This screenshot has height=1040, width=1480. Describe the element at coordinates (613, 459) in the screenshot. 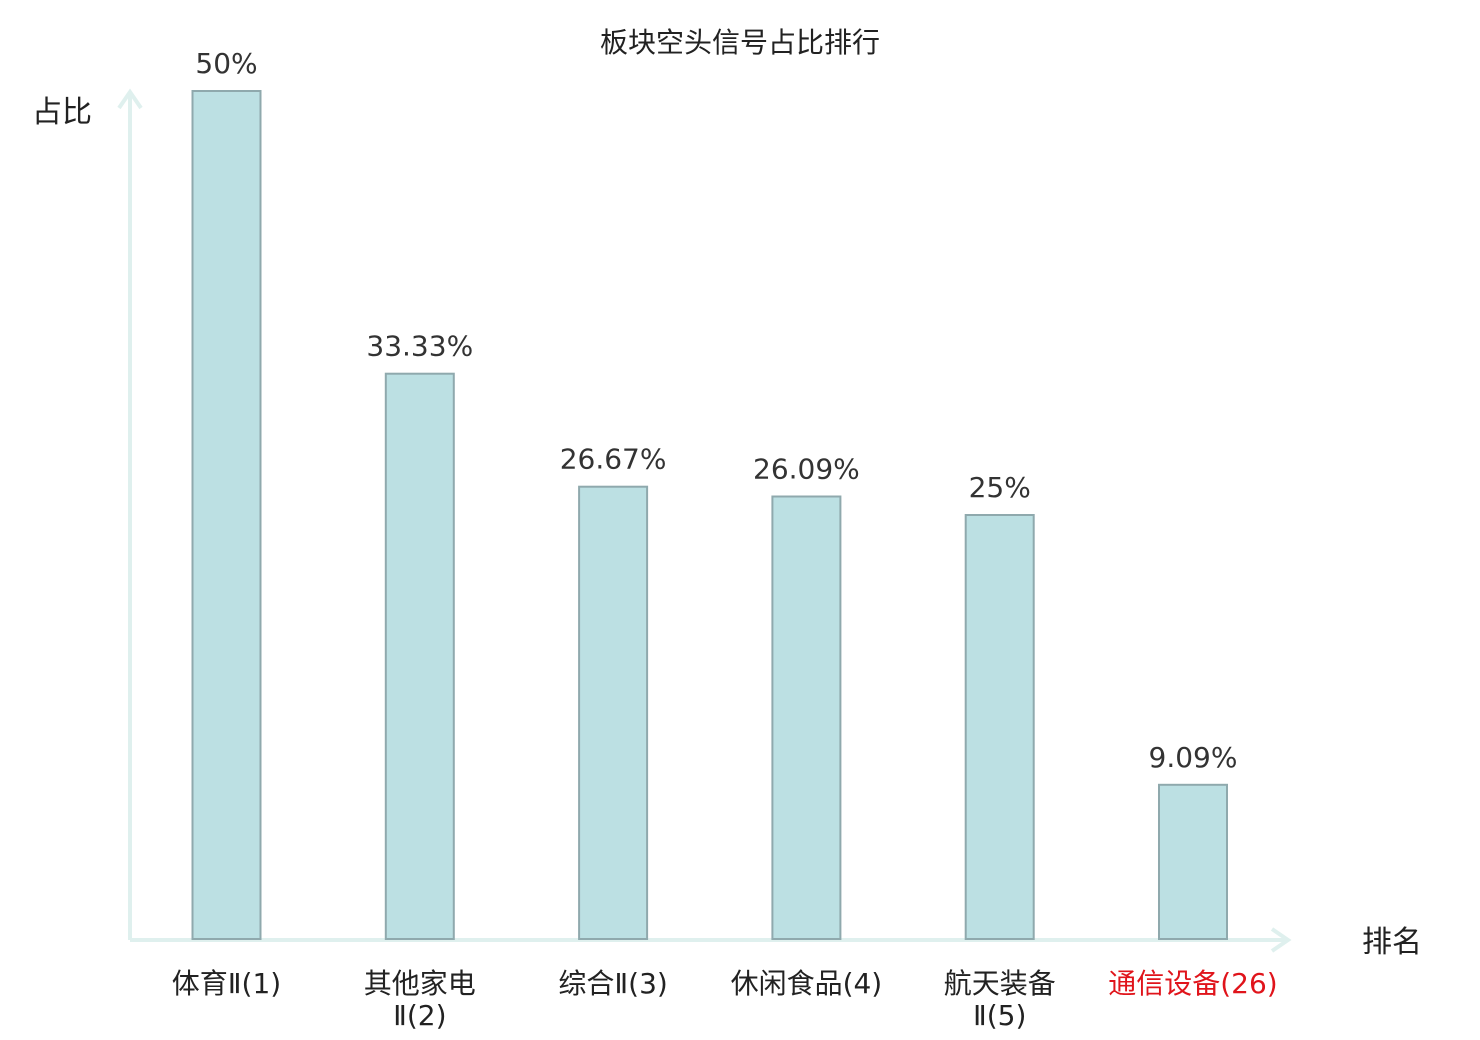

I see `bar-value-label: 26.67%` at that location.